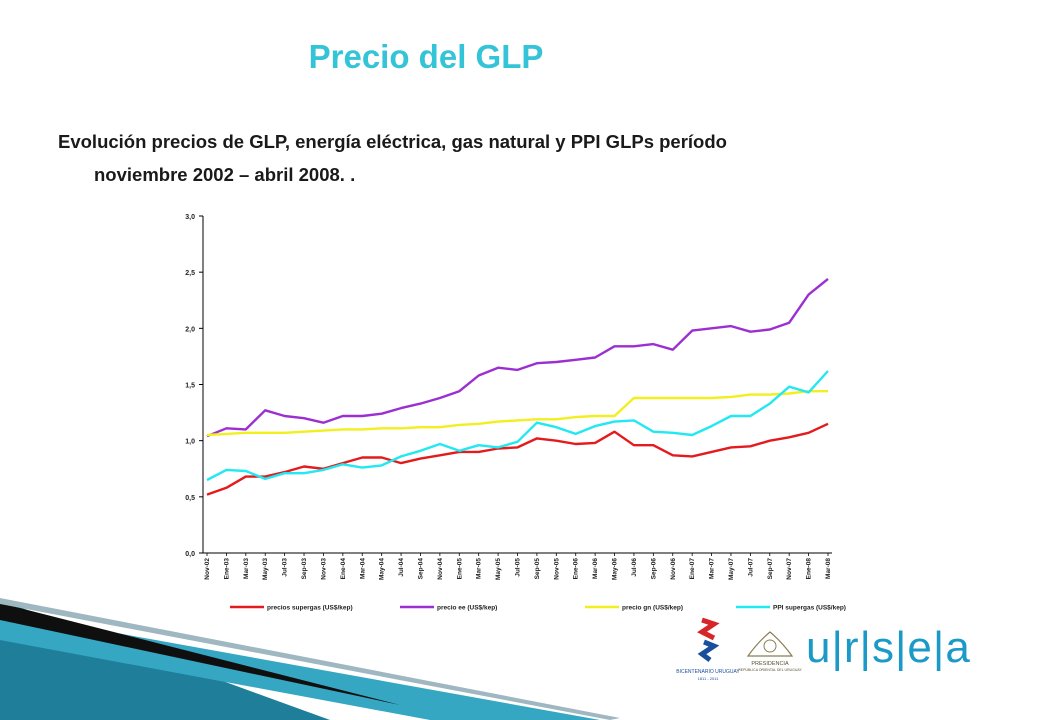 Image resolution: width=1040 pixels, height=720 pixels. What do you see at coordinates (770, 664) in the screenshot?
I see `presidencia-caption: PRESIDENCIA` at bounding box center [770, 664].